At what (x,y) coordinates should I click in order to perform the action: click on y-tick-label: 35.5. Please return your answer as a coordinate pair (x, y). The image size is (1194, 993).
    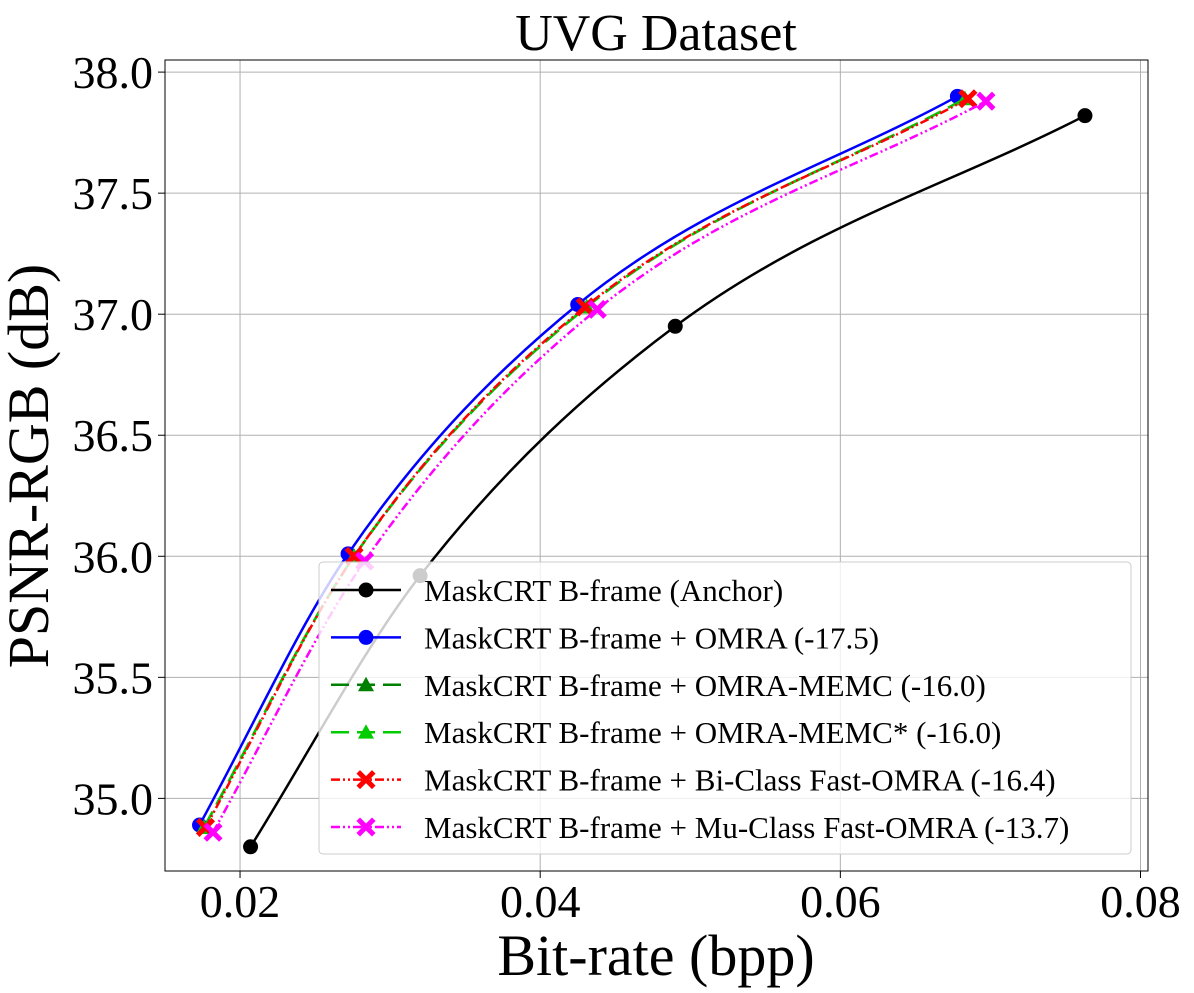
    Looking at the image, I should click on (113, 677).